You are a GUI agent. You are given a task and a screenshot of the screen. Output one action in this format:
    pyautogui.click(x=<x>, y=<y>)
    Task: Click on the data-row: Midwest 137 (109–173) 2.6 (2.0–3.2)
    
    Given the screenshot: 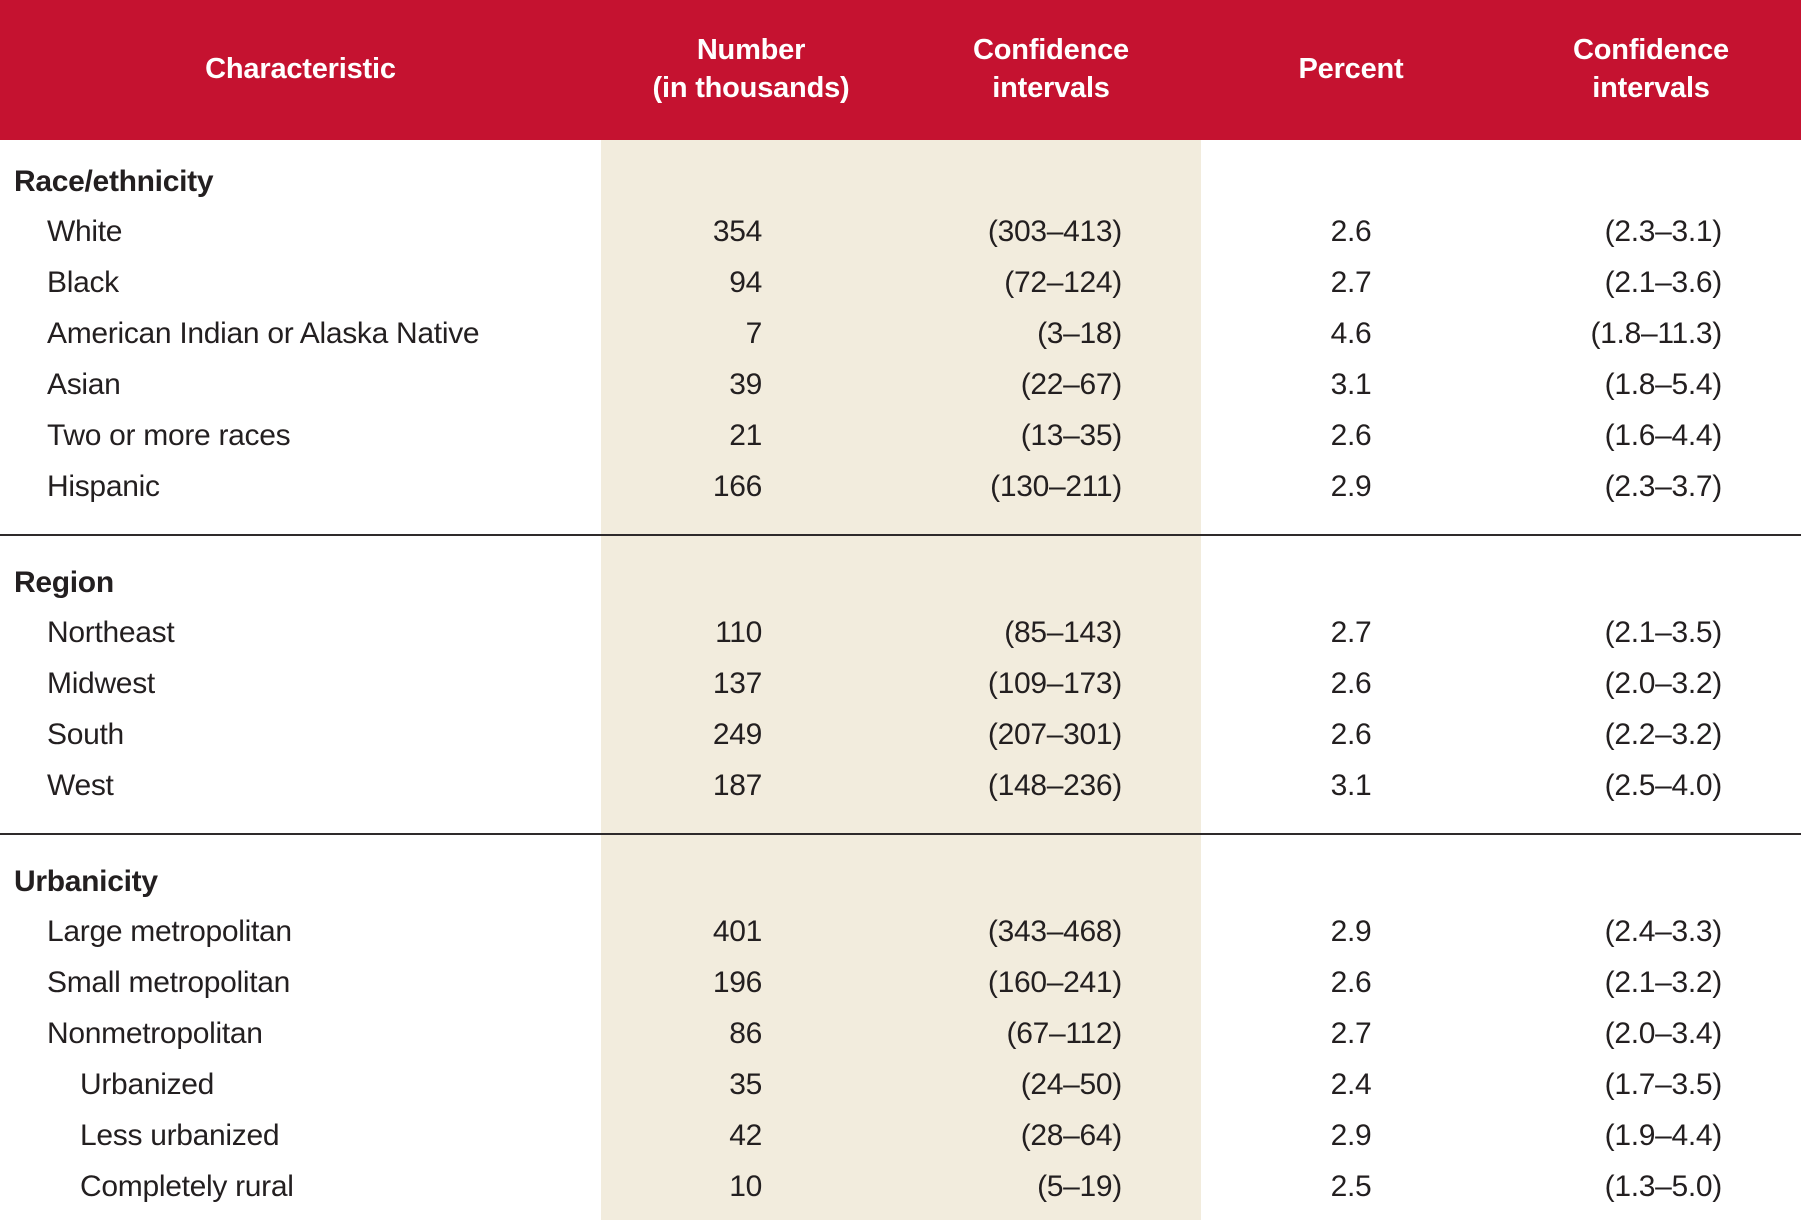 What is the action you would take?
    pyautogui.click(x=900, y=683)
    